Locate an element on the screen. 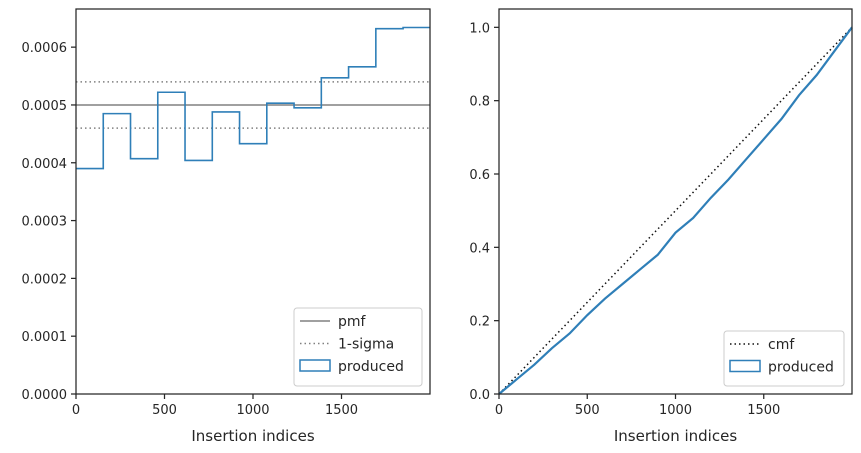 The image size is (861, 453). y-tick-label: 0.0002 is located at coordinates (45, 279).